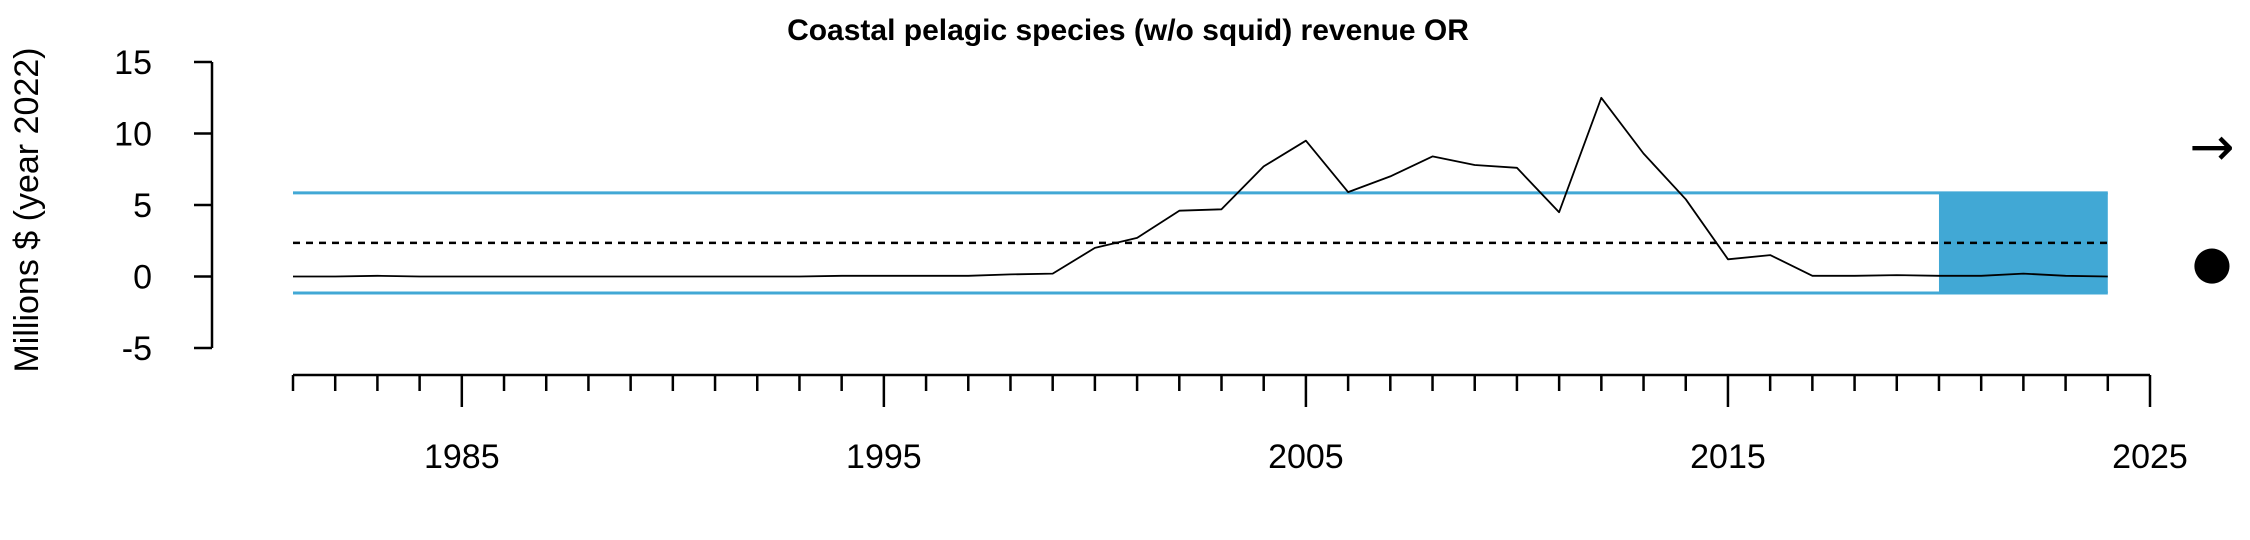 The height and width of the screenshot is (540, 2250). I want to click on x-tick-label: 2005, so click(1306, 457).